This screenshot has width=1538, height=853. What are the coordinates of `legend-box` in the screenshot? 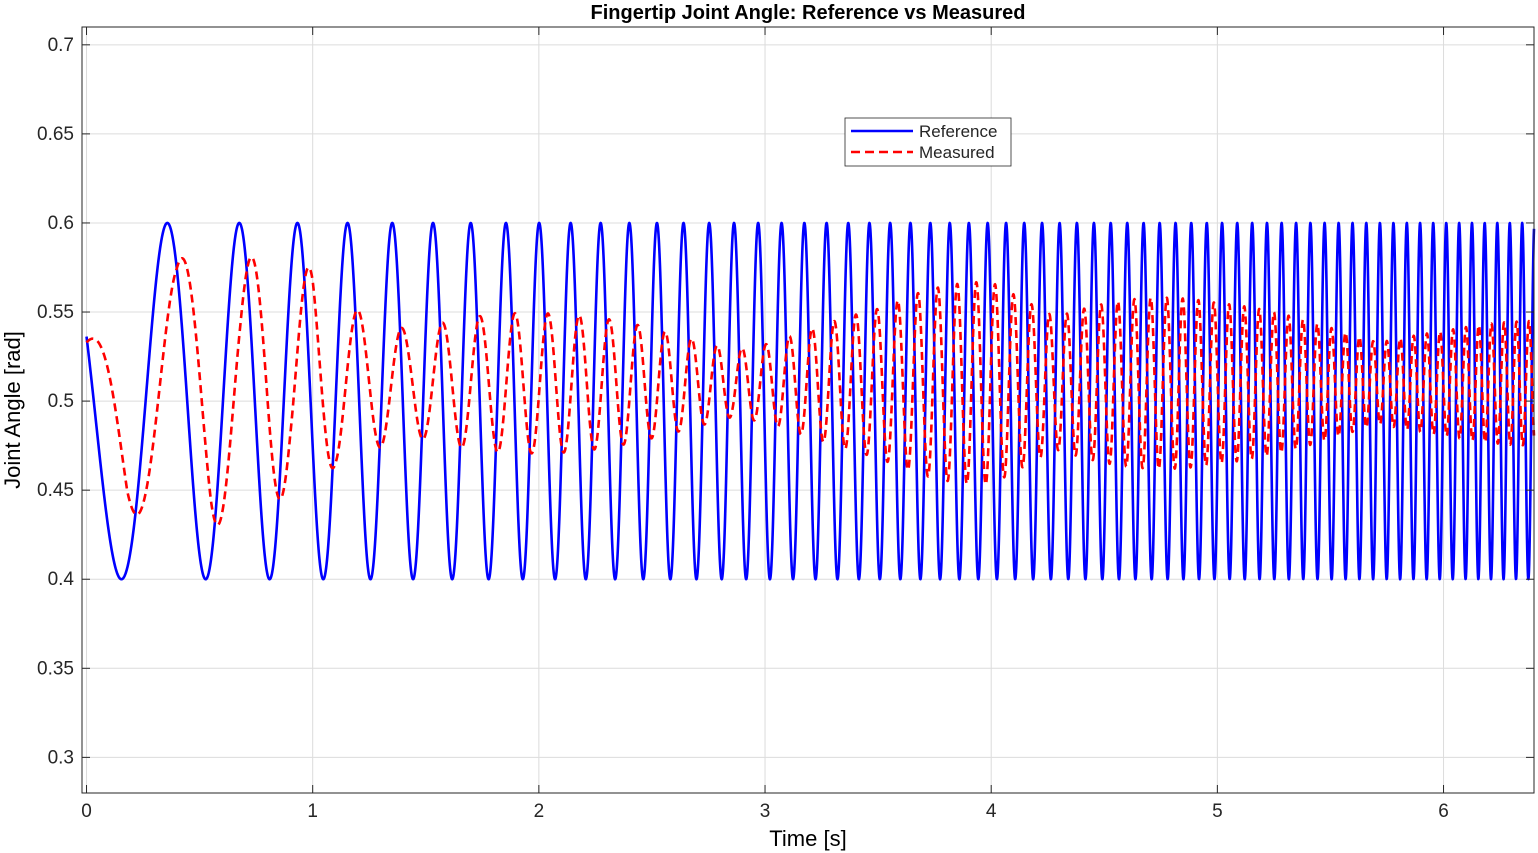 It's located at (928, 142).